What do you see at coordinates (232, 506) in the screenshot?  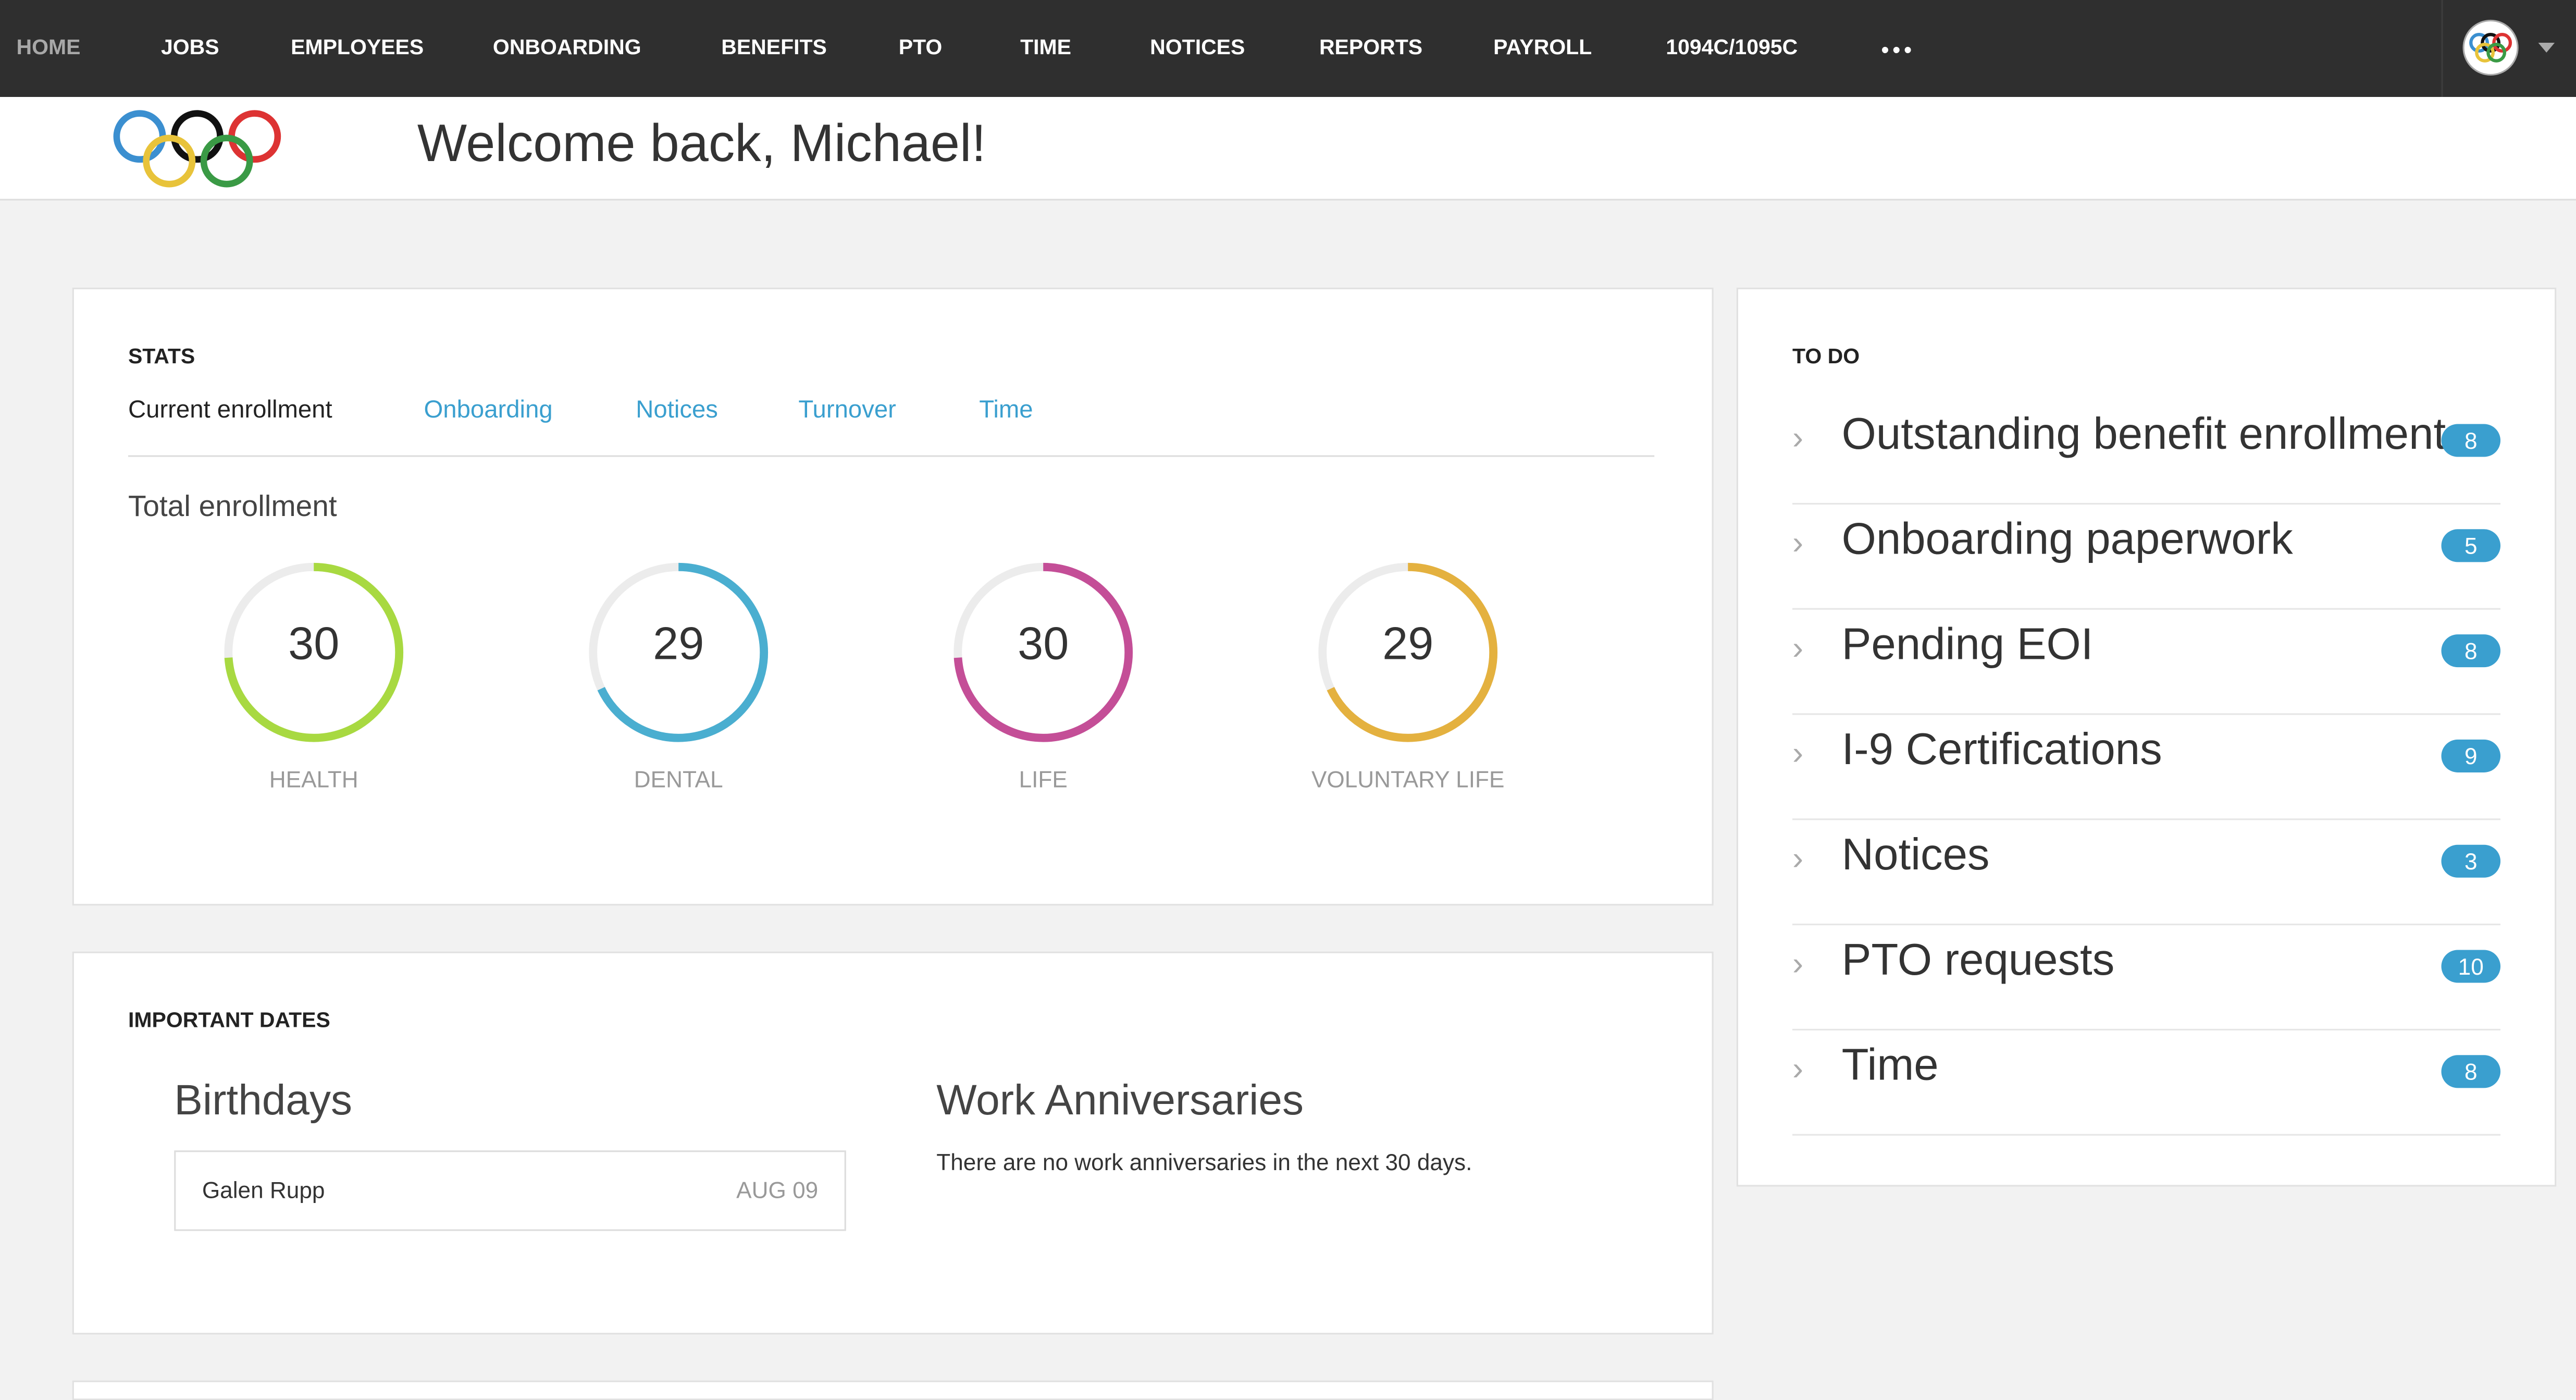 I see `total-enrollment-label: Total enrollment` at bounding box center [232, 506].